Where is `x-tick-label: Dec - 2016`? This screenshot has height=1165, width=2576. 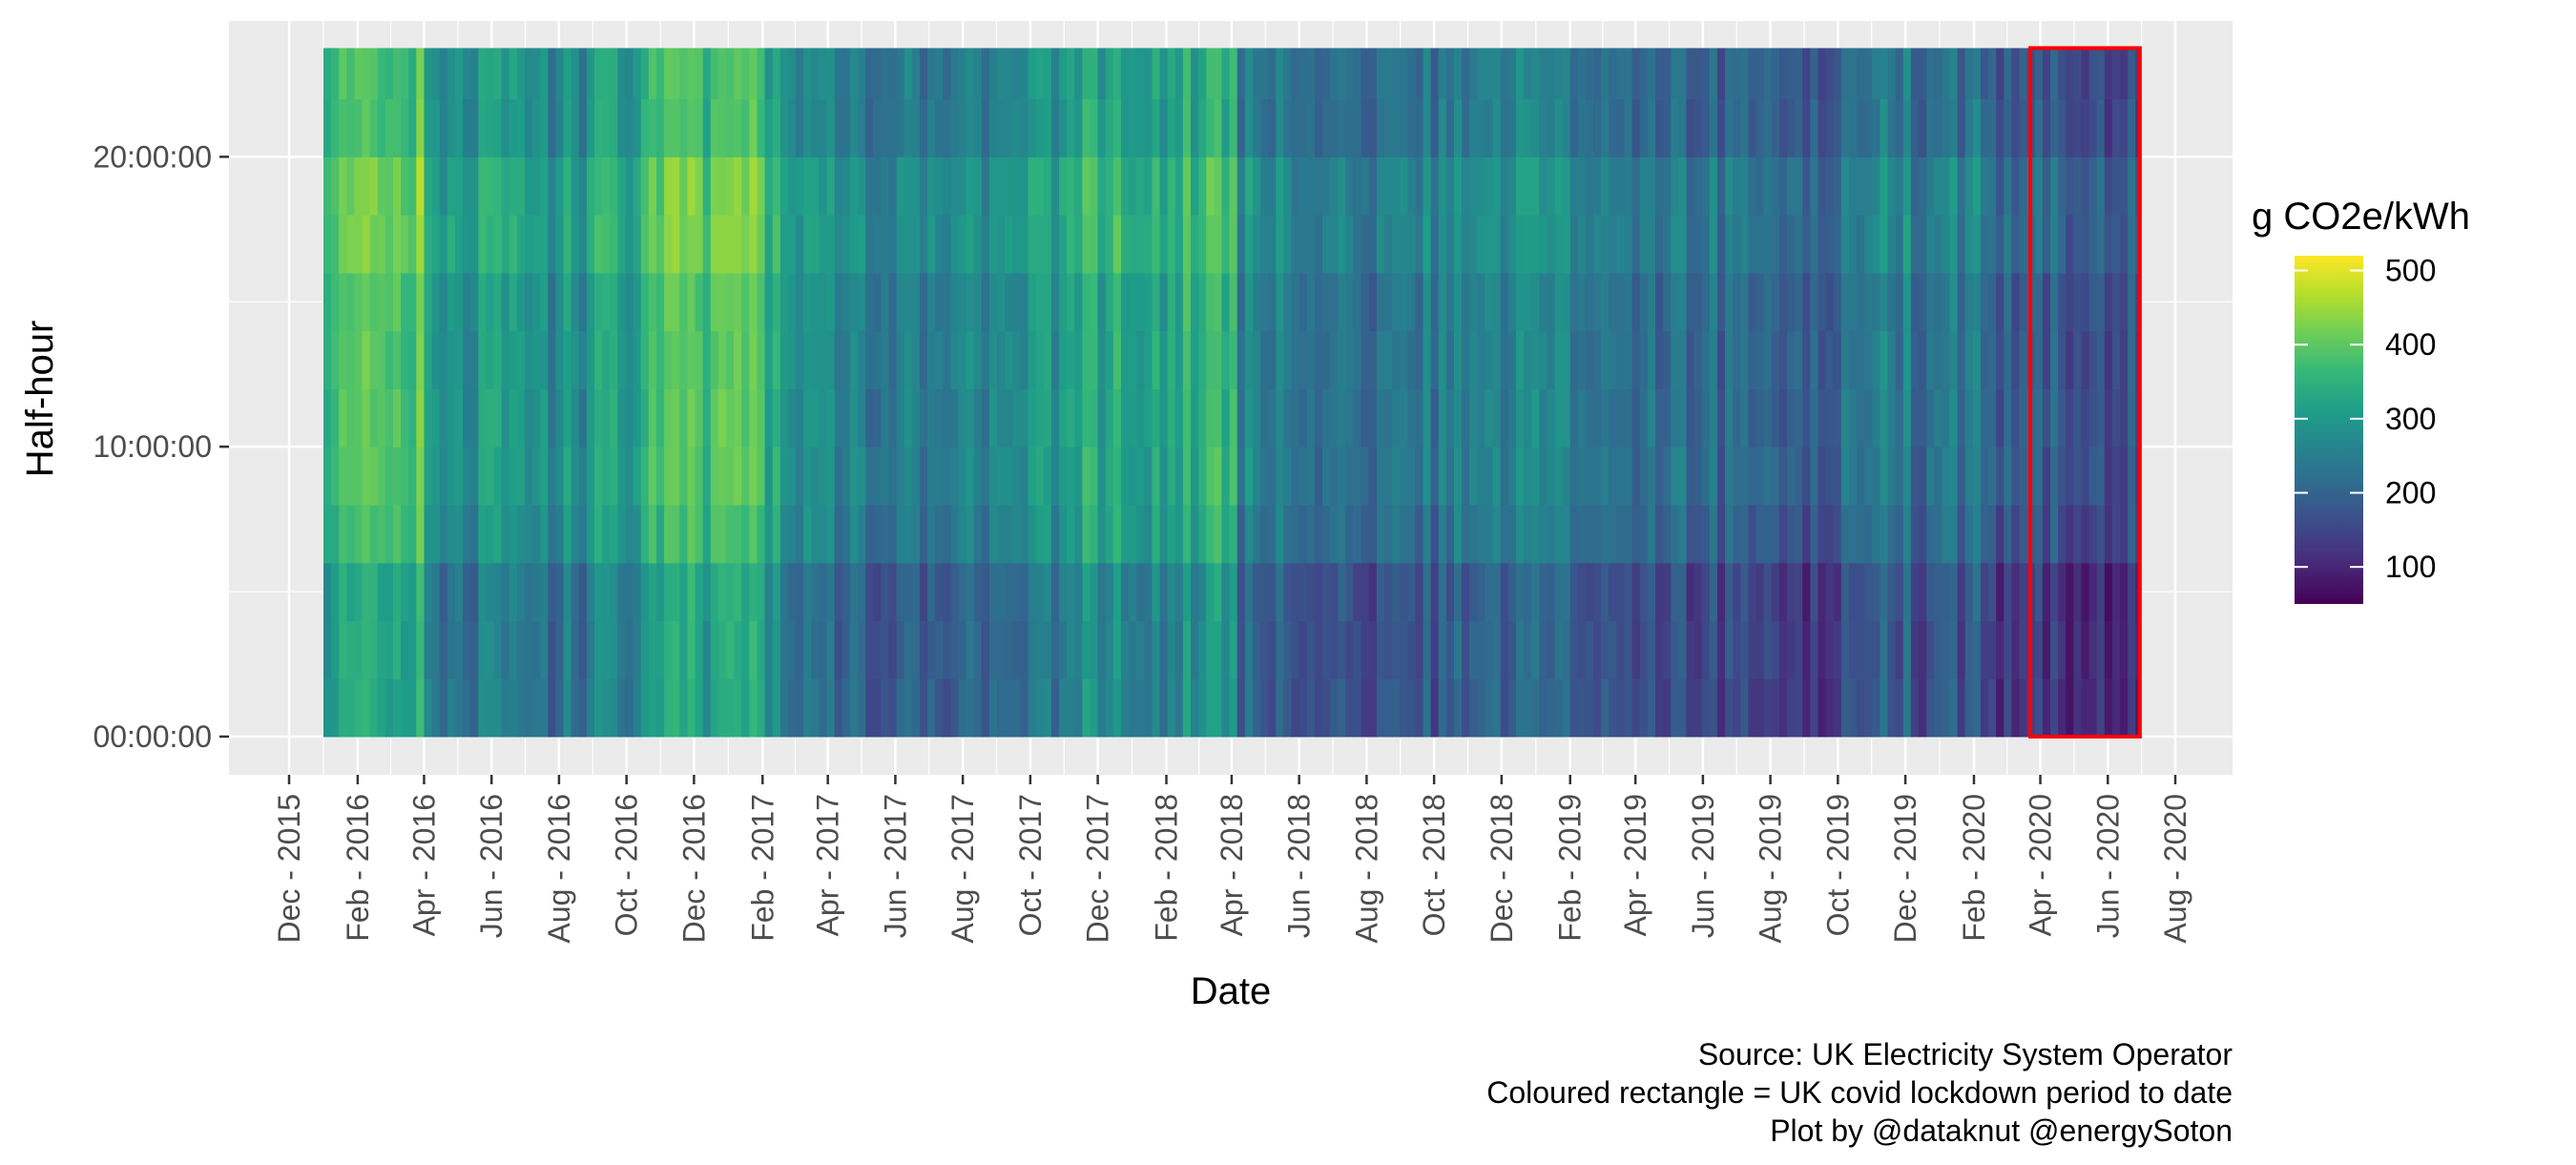 x-tick-label: Dec - 2016 is located at coordinates (693, 869).